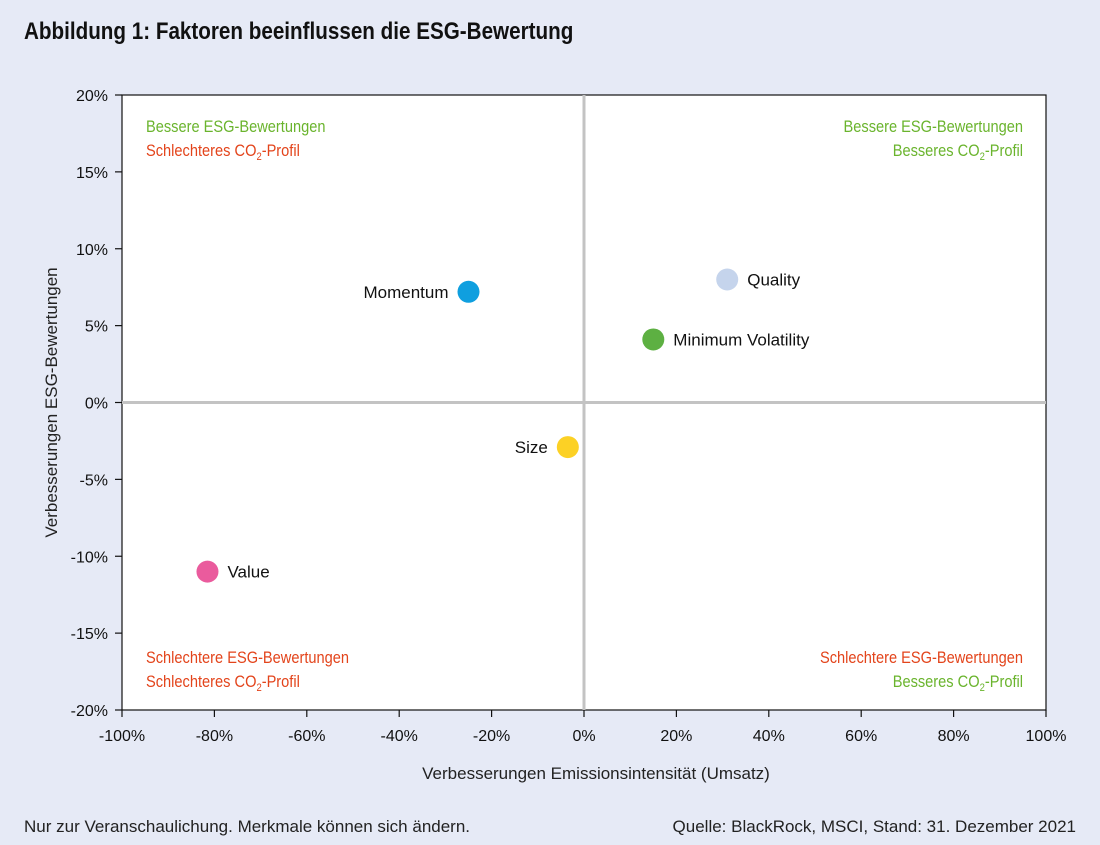 The width and height of the screenshot is (1100, 845). What do you see at coordinates (653, 339) in the screenshot?
I see `point-minimum-volatility` at bounding box center [653, 339].